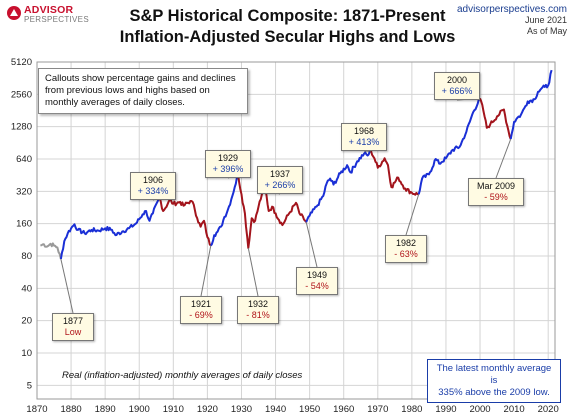  Describe the element at coordinates (496, 186) in the screenshot. I see `callout-year: Mar 2009` at that location.